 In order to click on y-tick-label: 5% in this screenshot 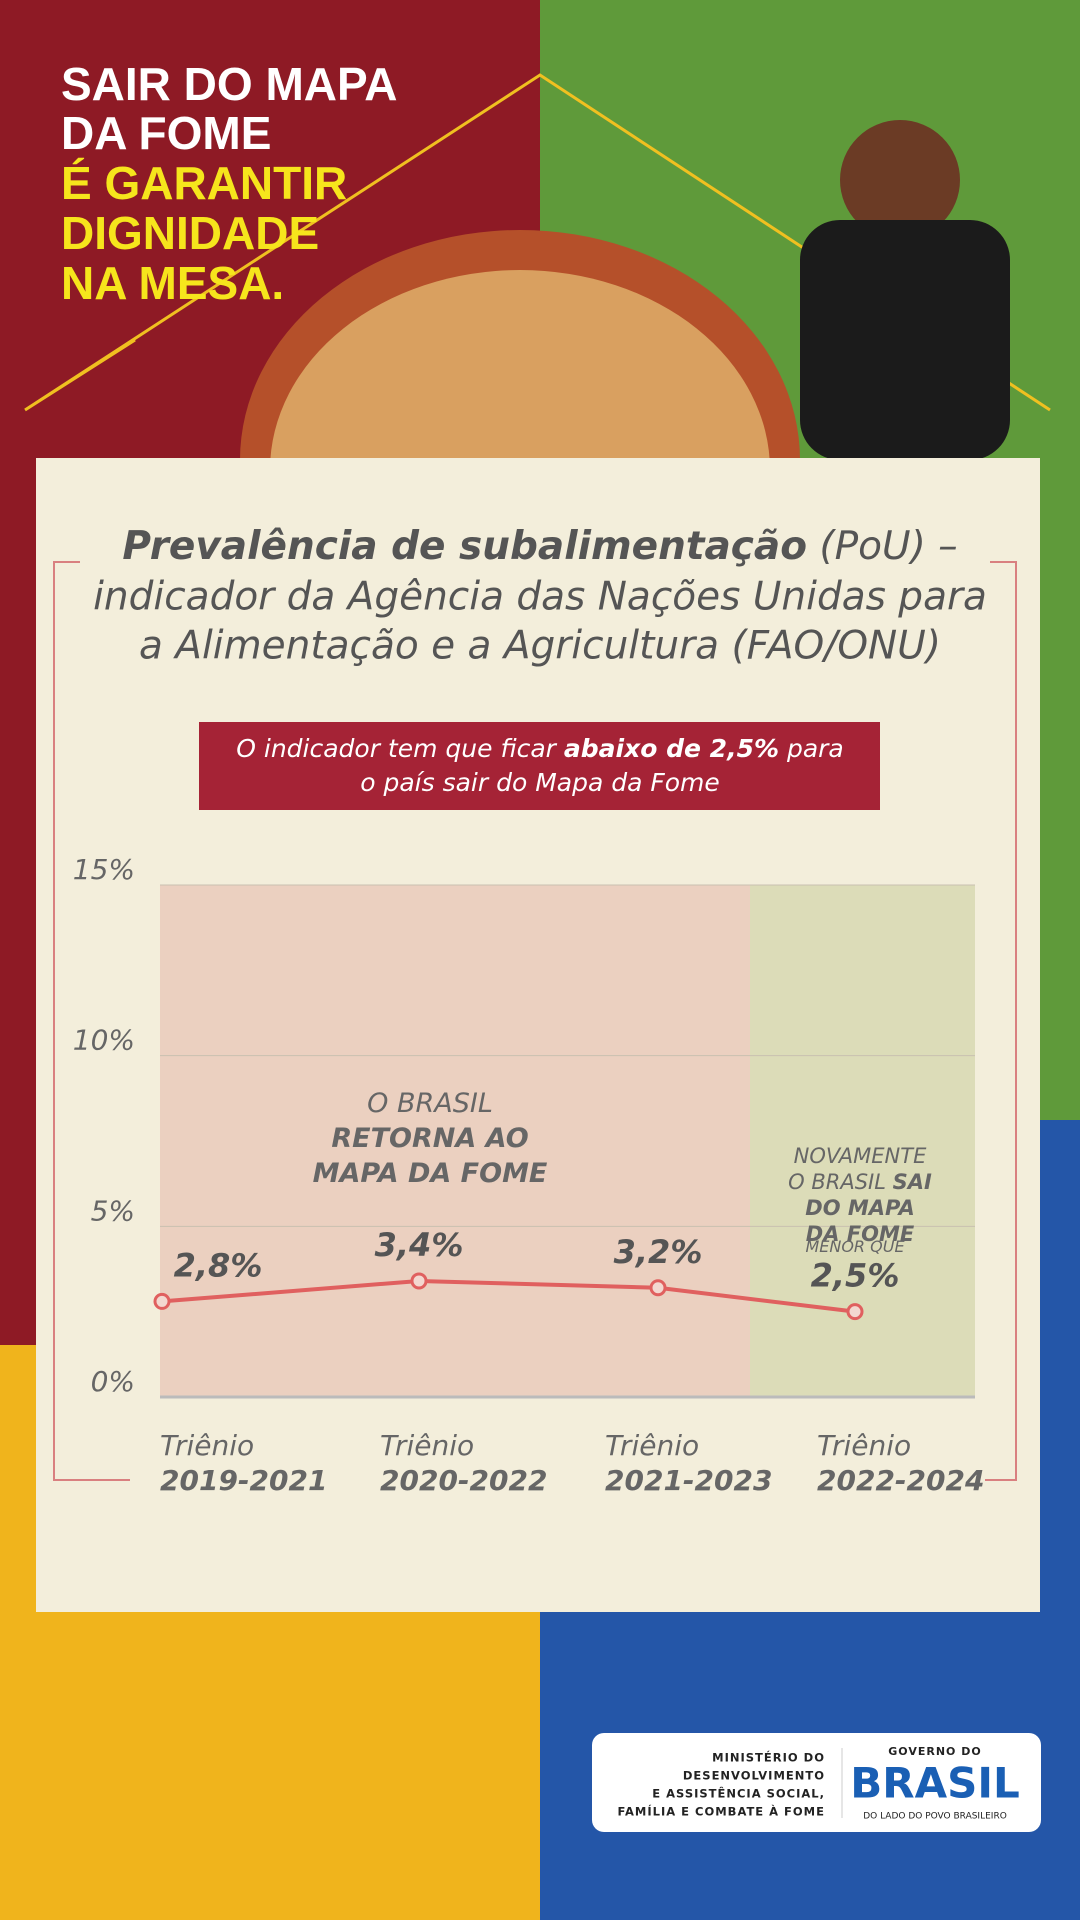, I will do `click(113, 1210)`.